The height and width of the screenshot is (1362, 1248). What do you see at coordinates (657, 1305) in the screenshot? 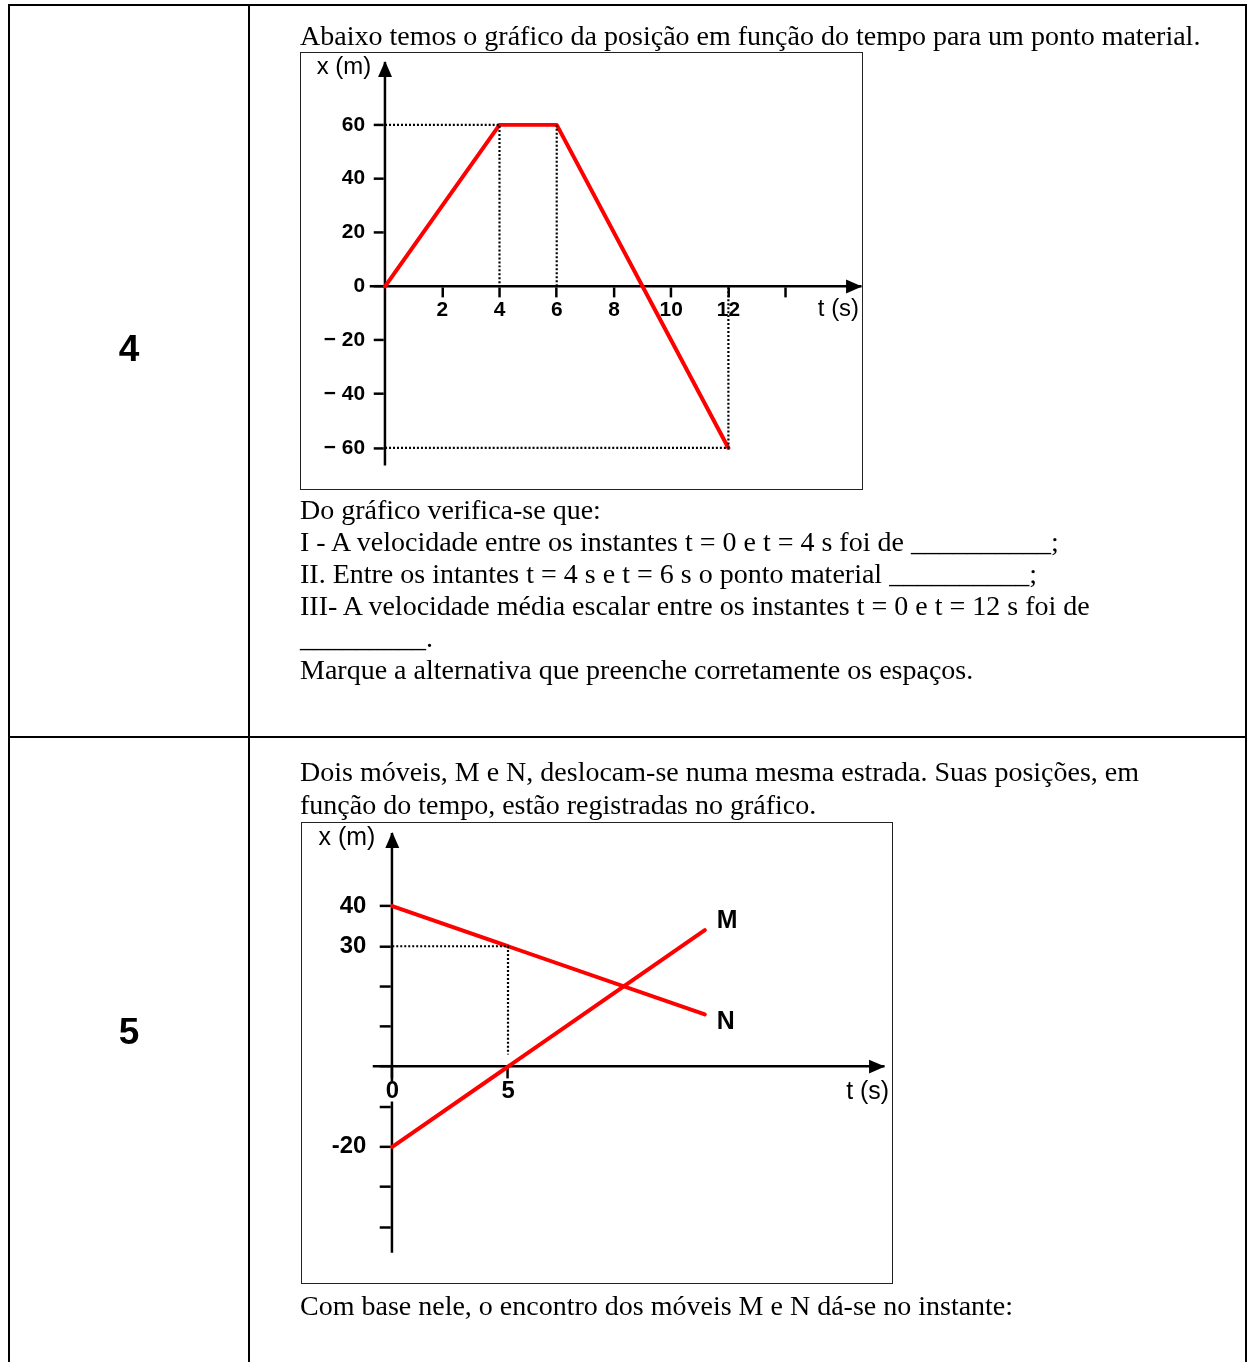
I see `text: Com base nele, o encontro dos móveis M e N dá-se no instante:` at bounding box center [657, 1305].